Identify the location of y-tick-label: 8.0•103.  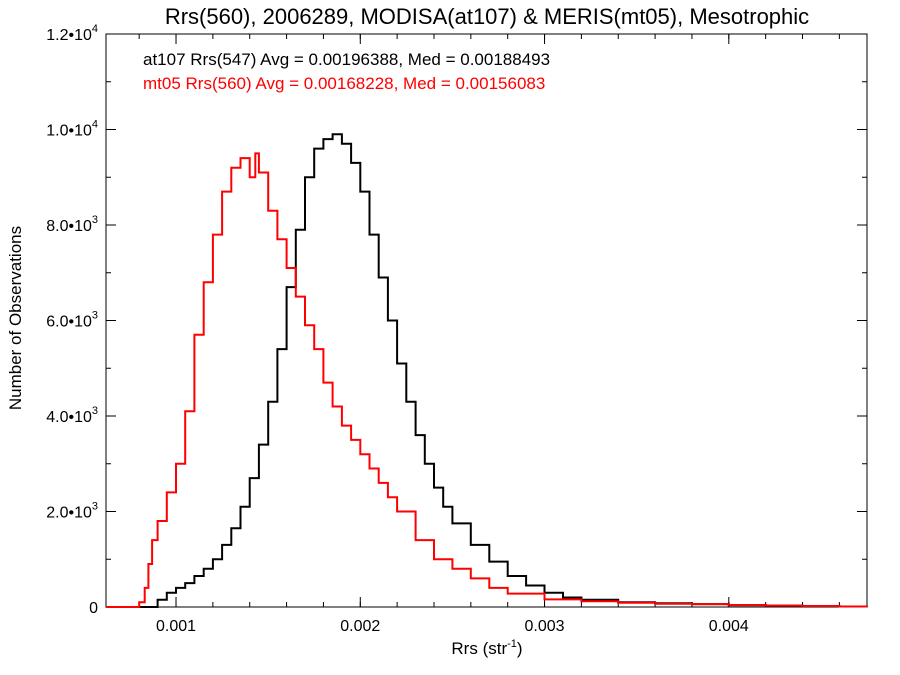
(72, 224).